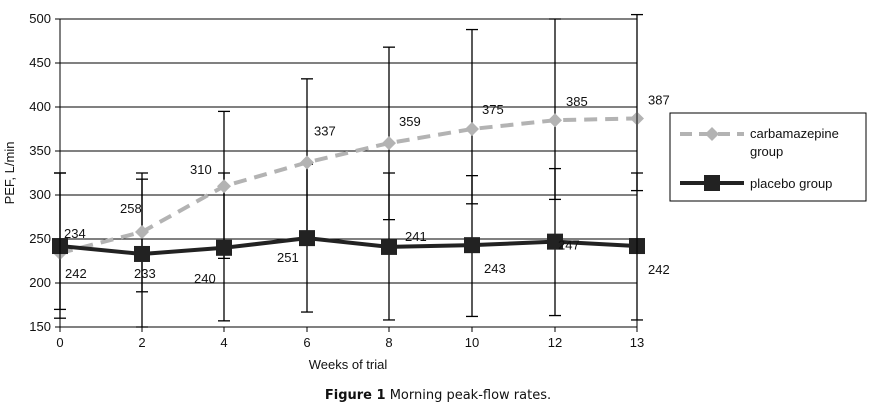 The height and width of the screenshot is (418, 876). I want to click on data-label-1-3: 251, so click(288, 257).